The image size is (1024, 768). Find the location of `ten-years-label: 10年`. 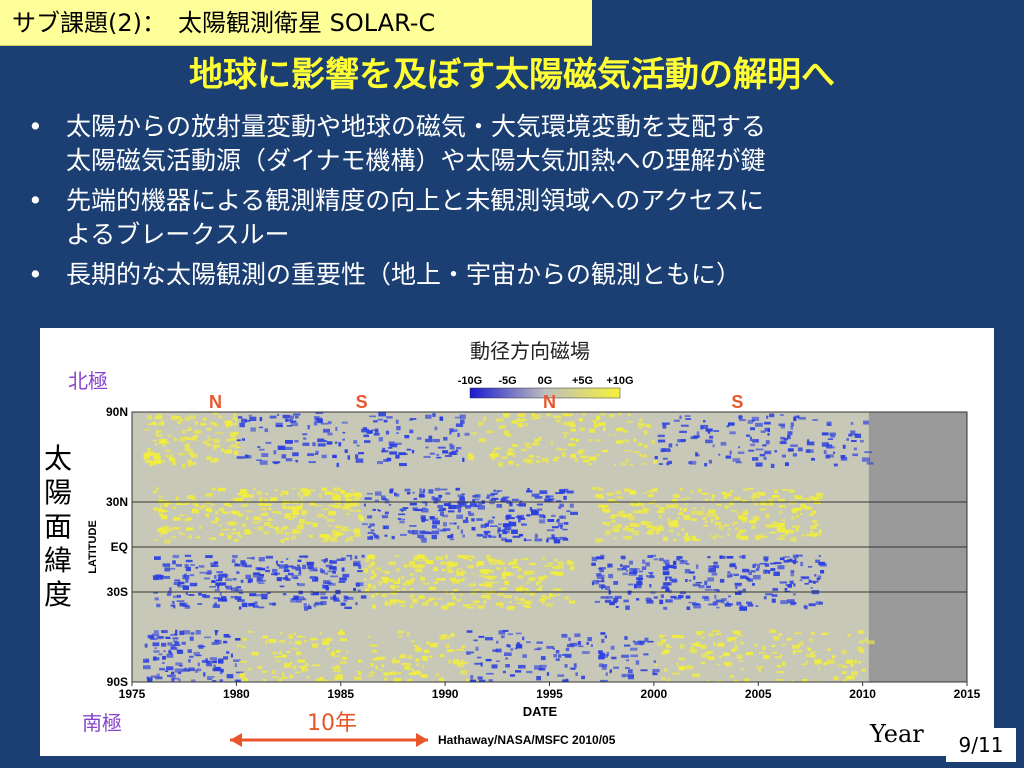

ten-years-label: 10年 is located at coordinates (332, 723).